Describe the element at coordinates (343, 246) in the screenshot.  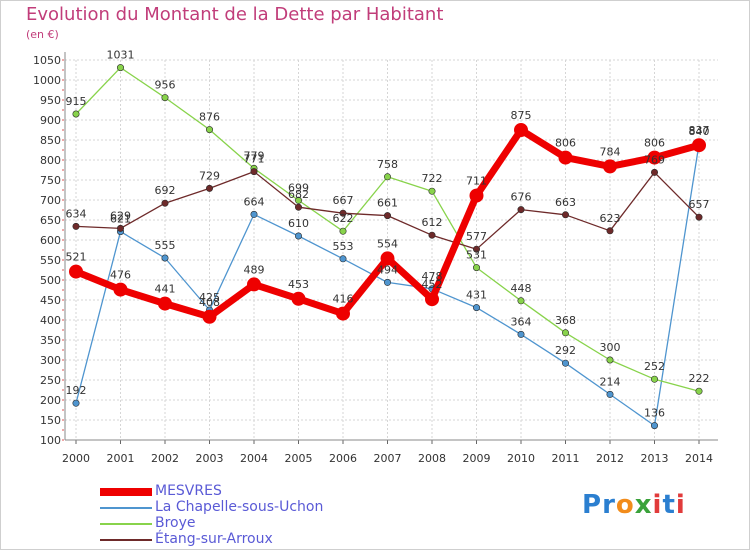
I see `data-label: 553` at that location.